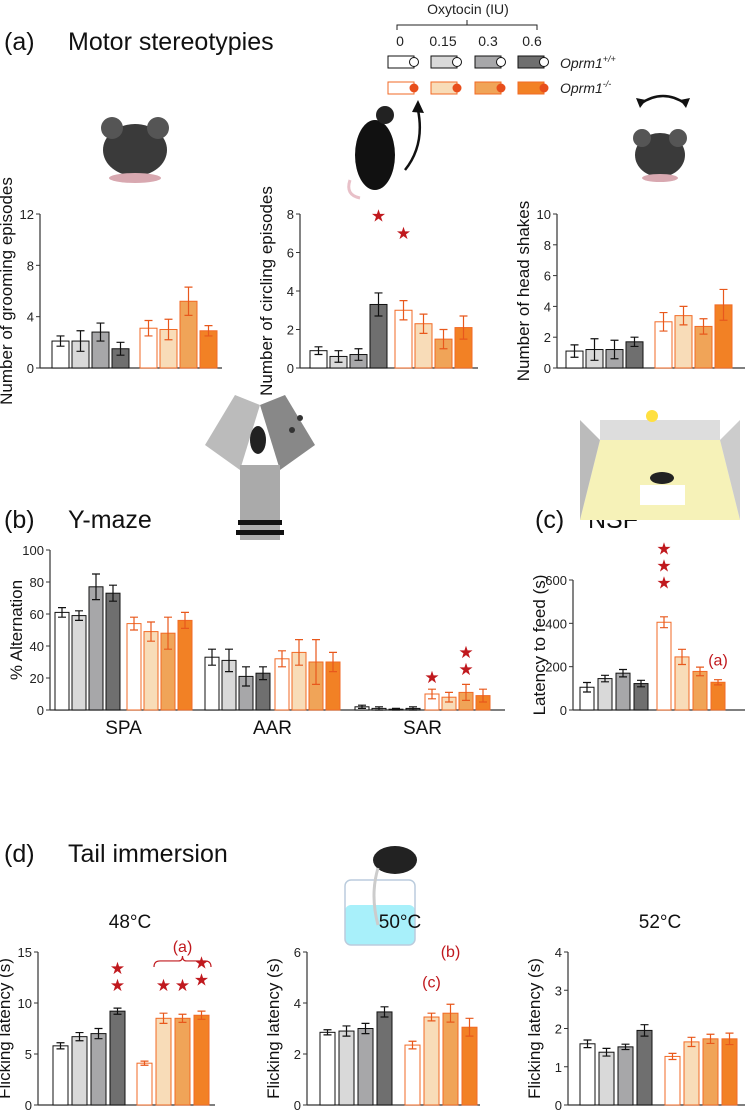 This screenshot has height=1110, width=750. What do you see at coordinates (467, 25) in the screenshot?
I see `legend-bracket` at bounding box center [467, 25].